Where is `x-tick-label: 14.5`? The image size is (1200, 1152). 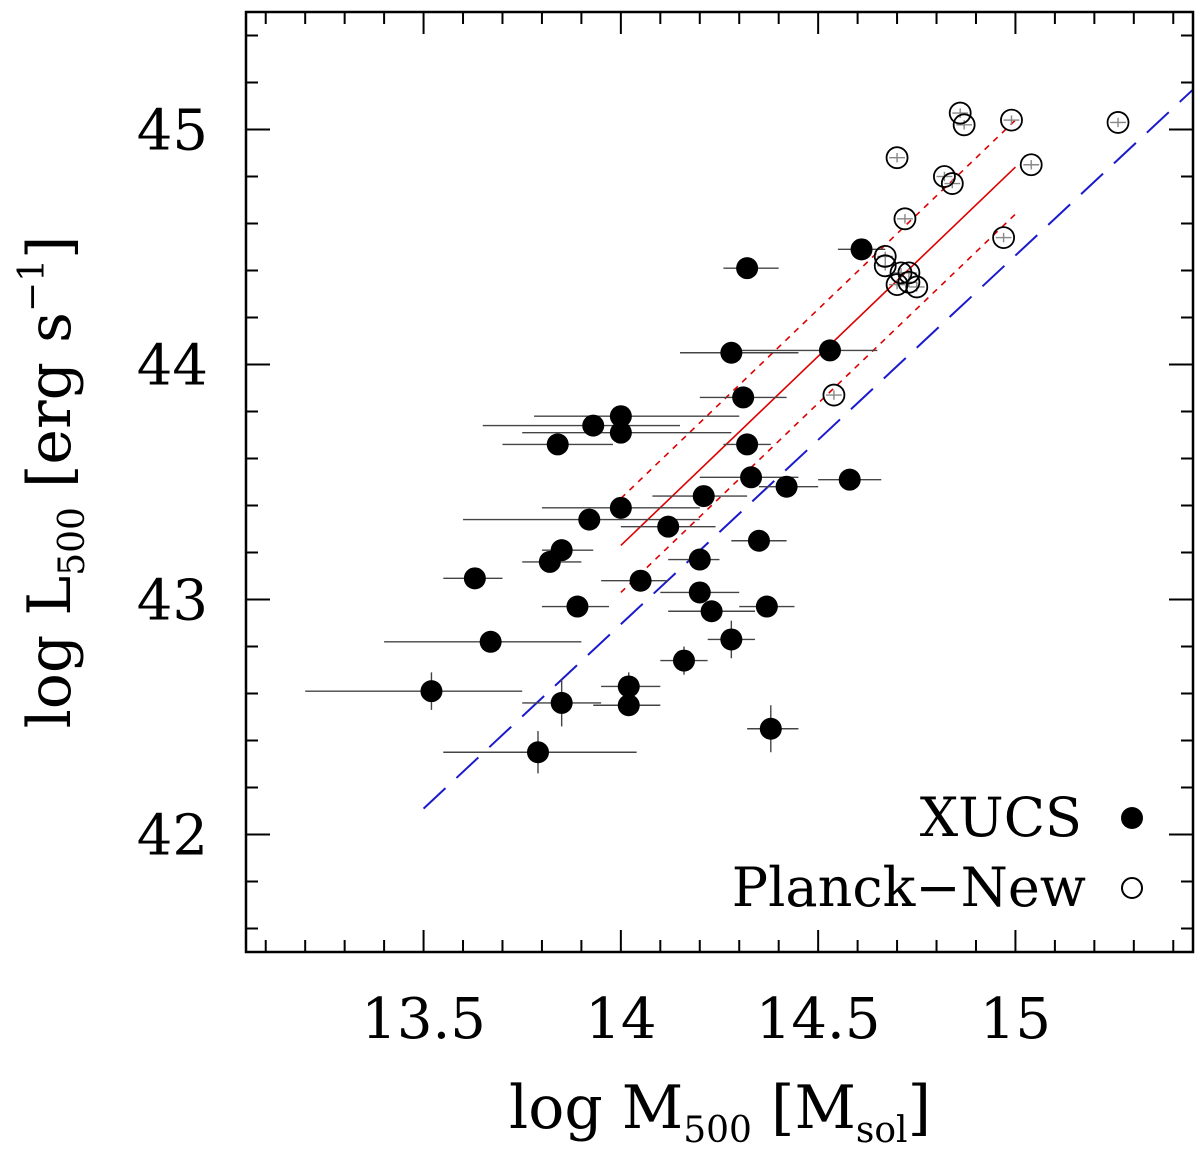
x-tick-label: 14.5 is located at coordinates (818, 1019).